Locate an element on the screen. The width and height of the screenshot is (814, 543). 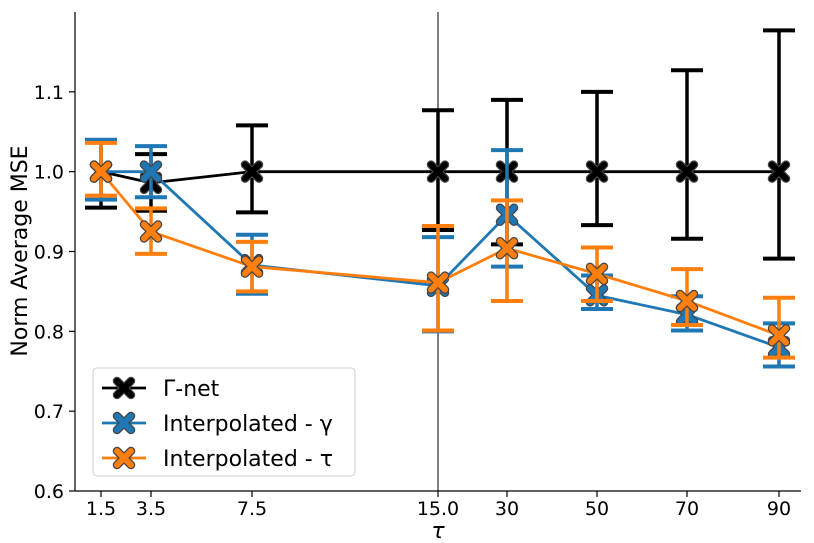
legend-label: Interpolated - τ is located at coordinates (248, 459).